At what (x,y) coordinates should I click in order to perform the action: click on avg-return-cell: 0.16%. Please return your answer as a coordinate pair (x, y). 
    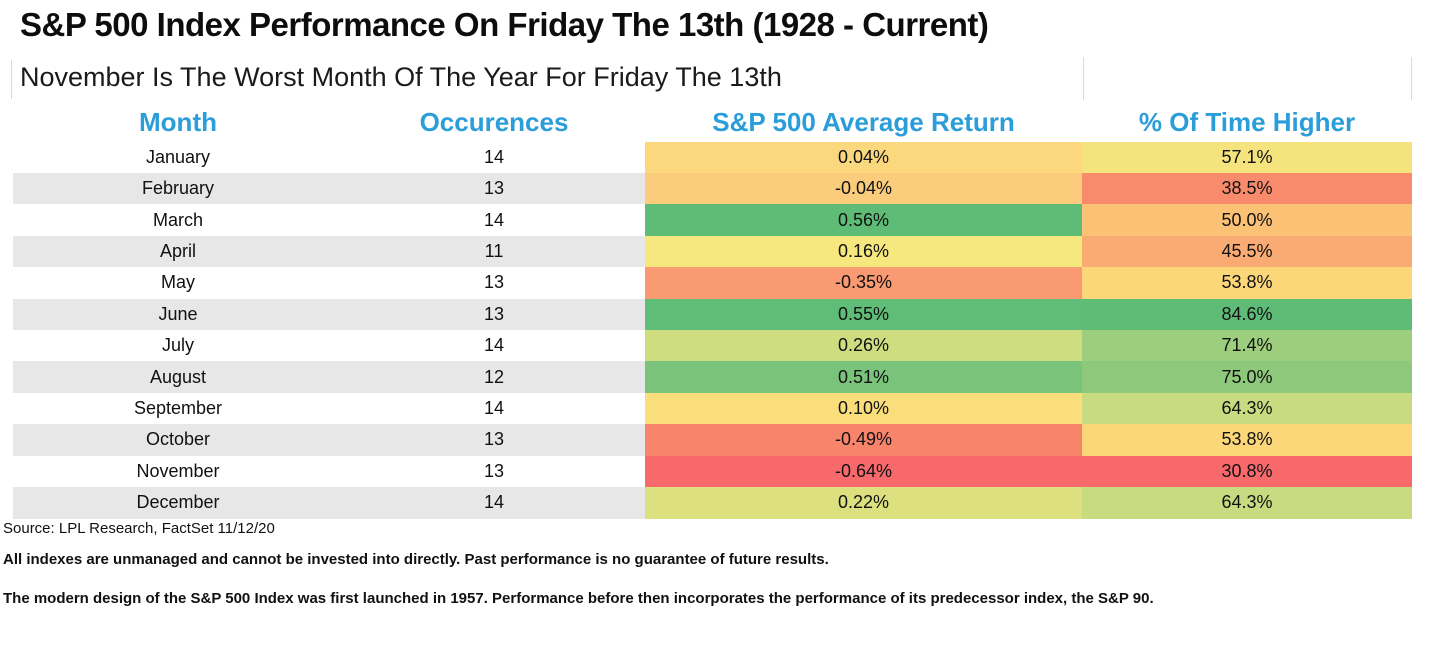
    Looking at the image, I should click on (863, 251).